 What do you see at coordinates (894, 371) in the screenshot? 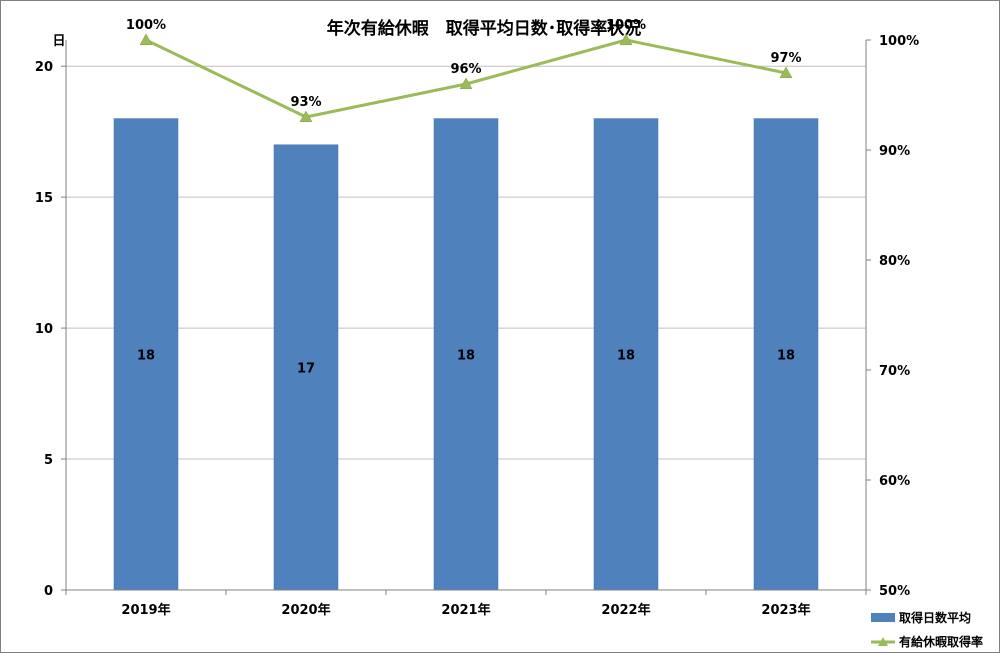
I see `y2-tick-label: 70%` at bounding box center [894, 371].